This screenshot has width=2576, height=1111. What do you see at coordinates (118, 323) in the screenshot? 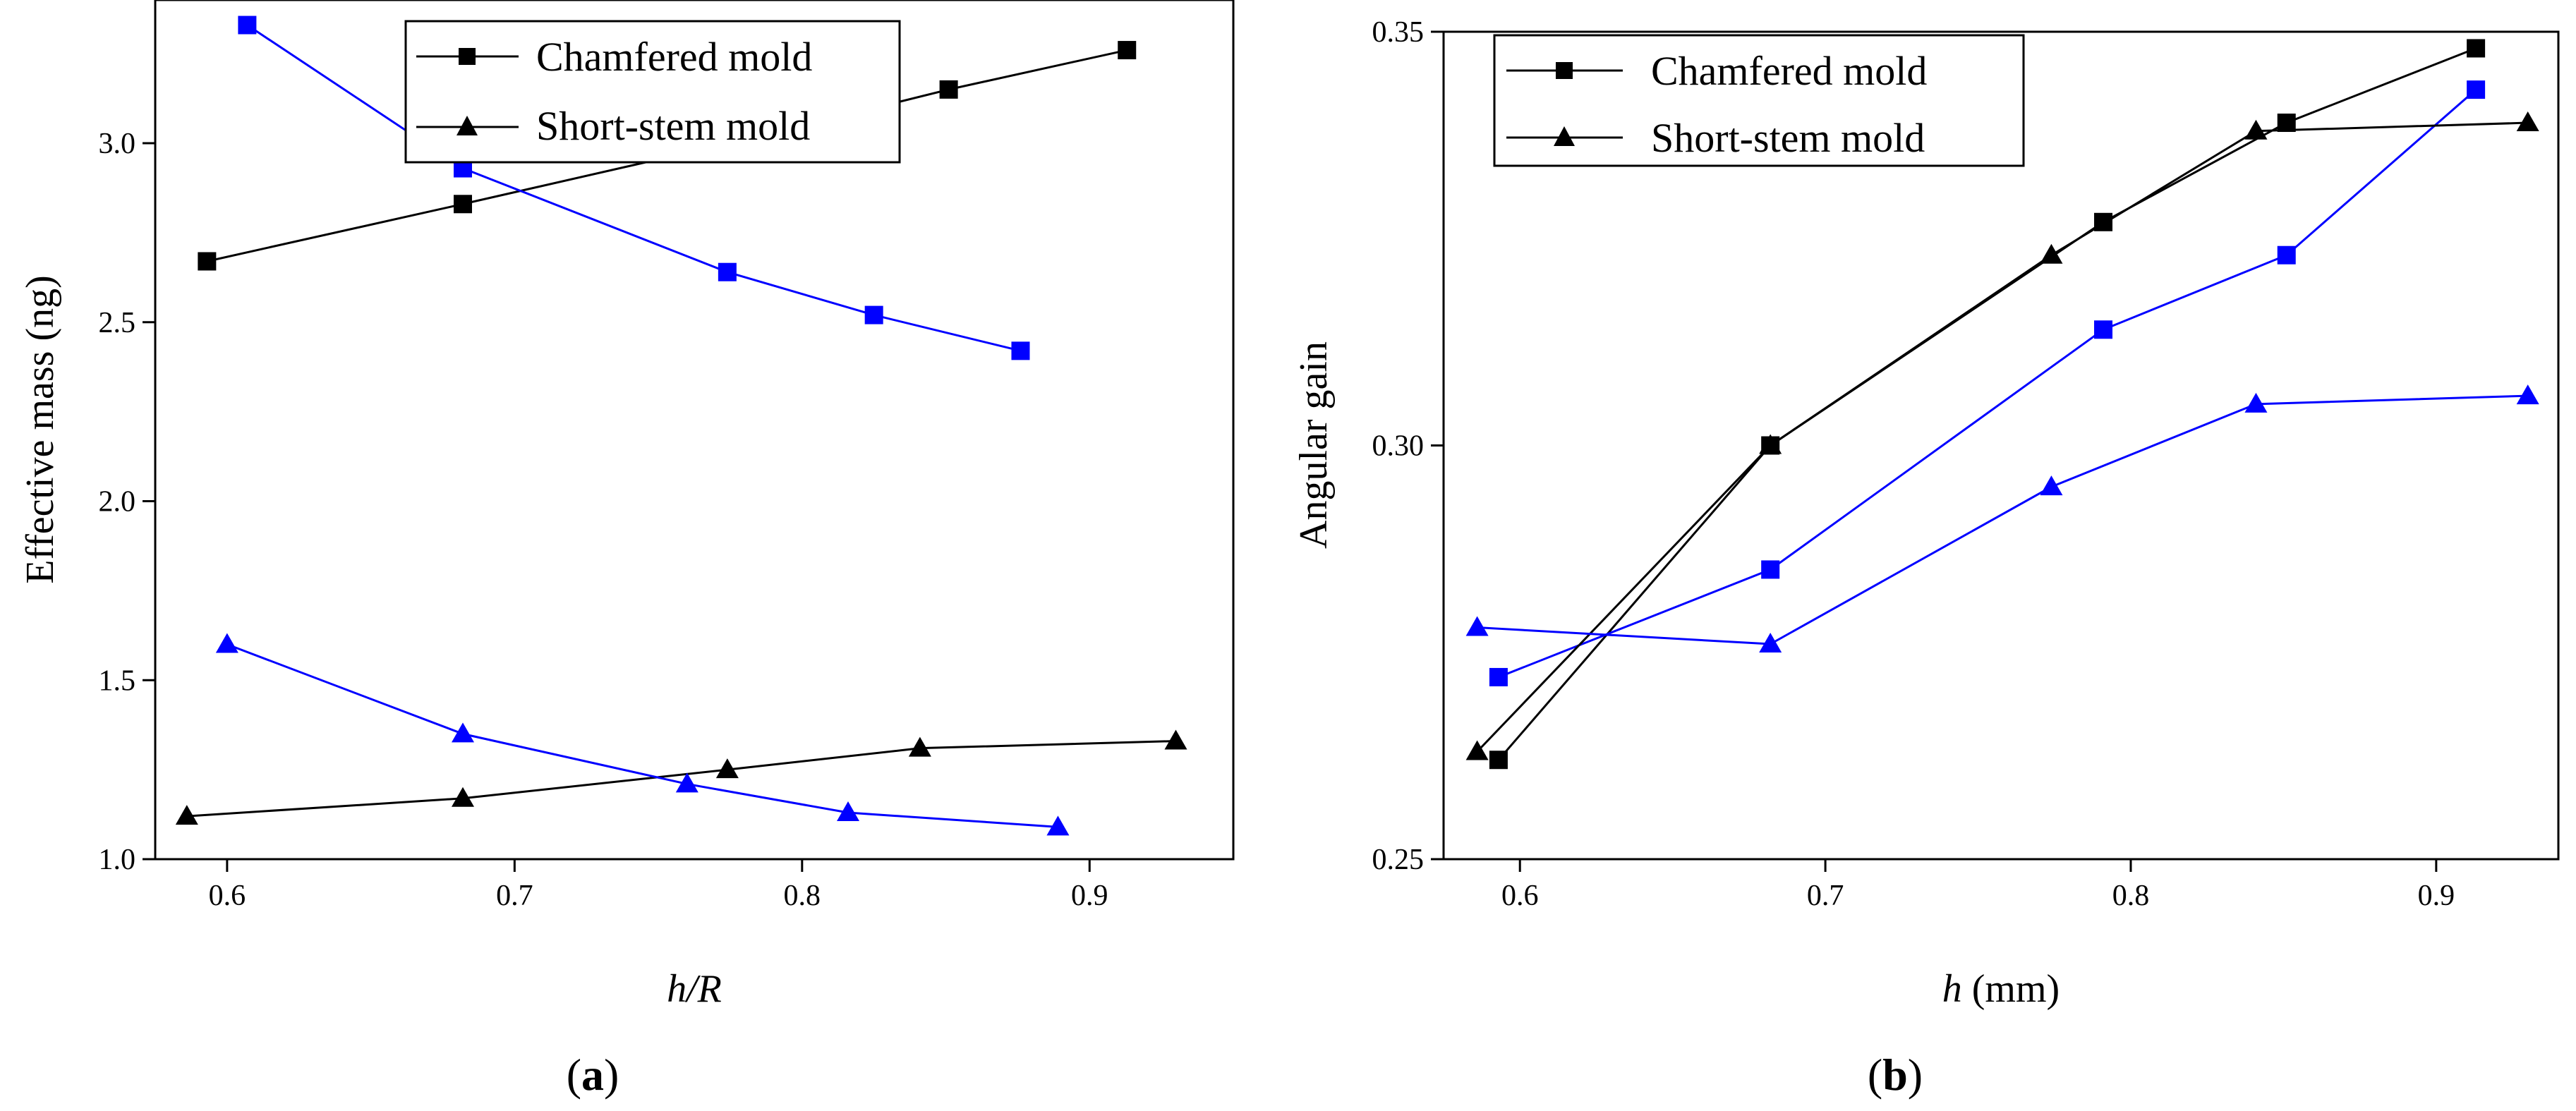
I see `y-tick-label: 2.5` at bounding box center [118, 323].